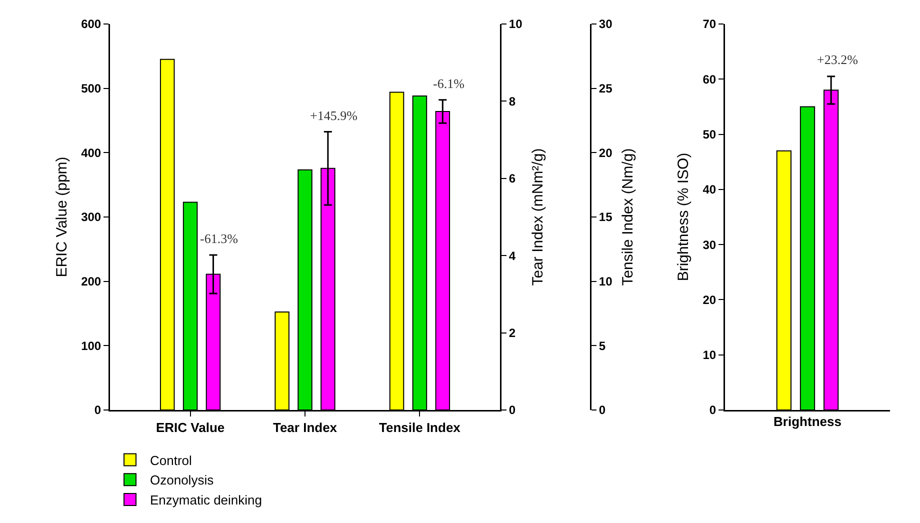 This screenshot has width=920, height=523. Describe the element at coordinates (91, 89) in the screenshot. I see `y-tick-label: 500` at that location.